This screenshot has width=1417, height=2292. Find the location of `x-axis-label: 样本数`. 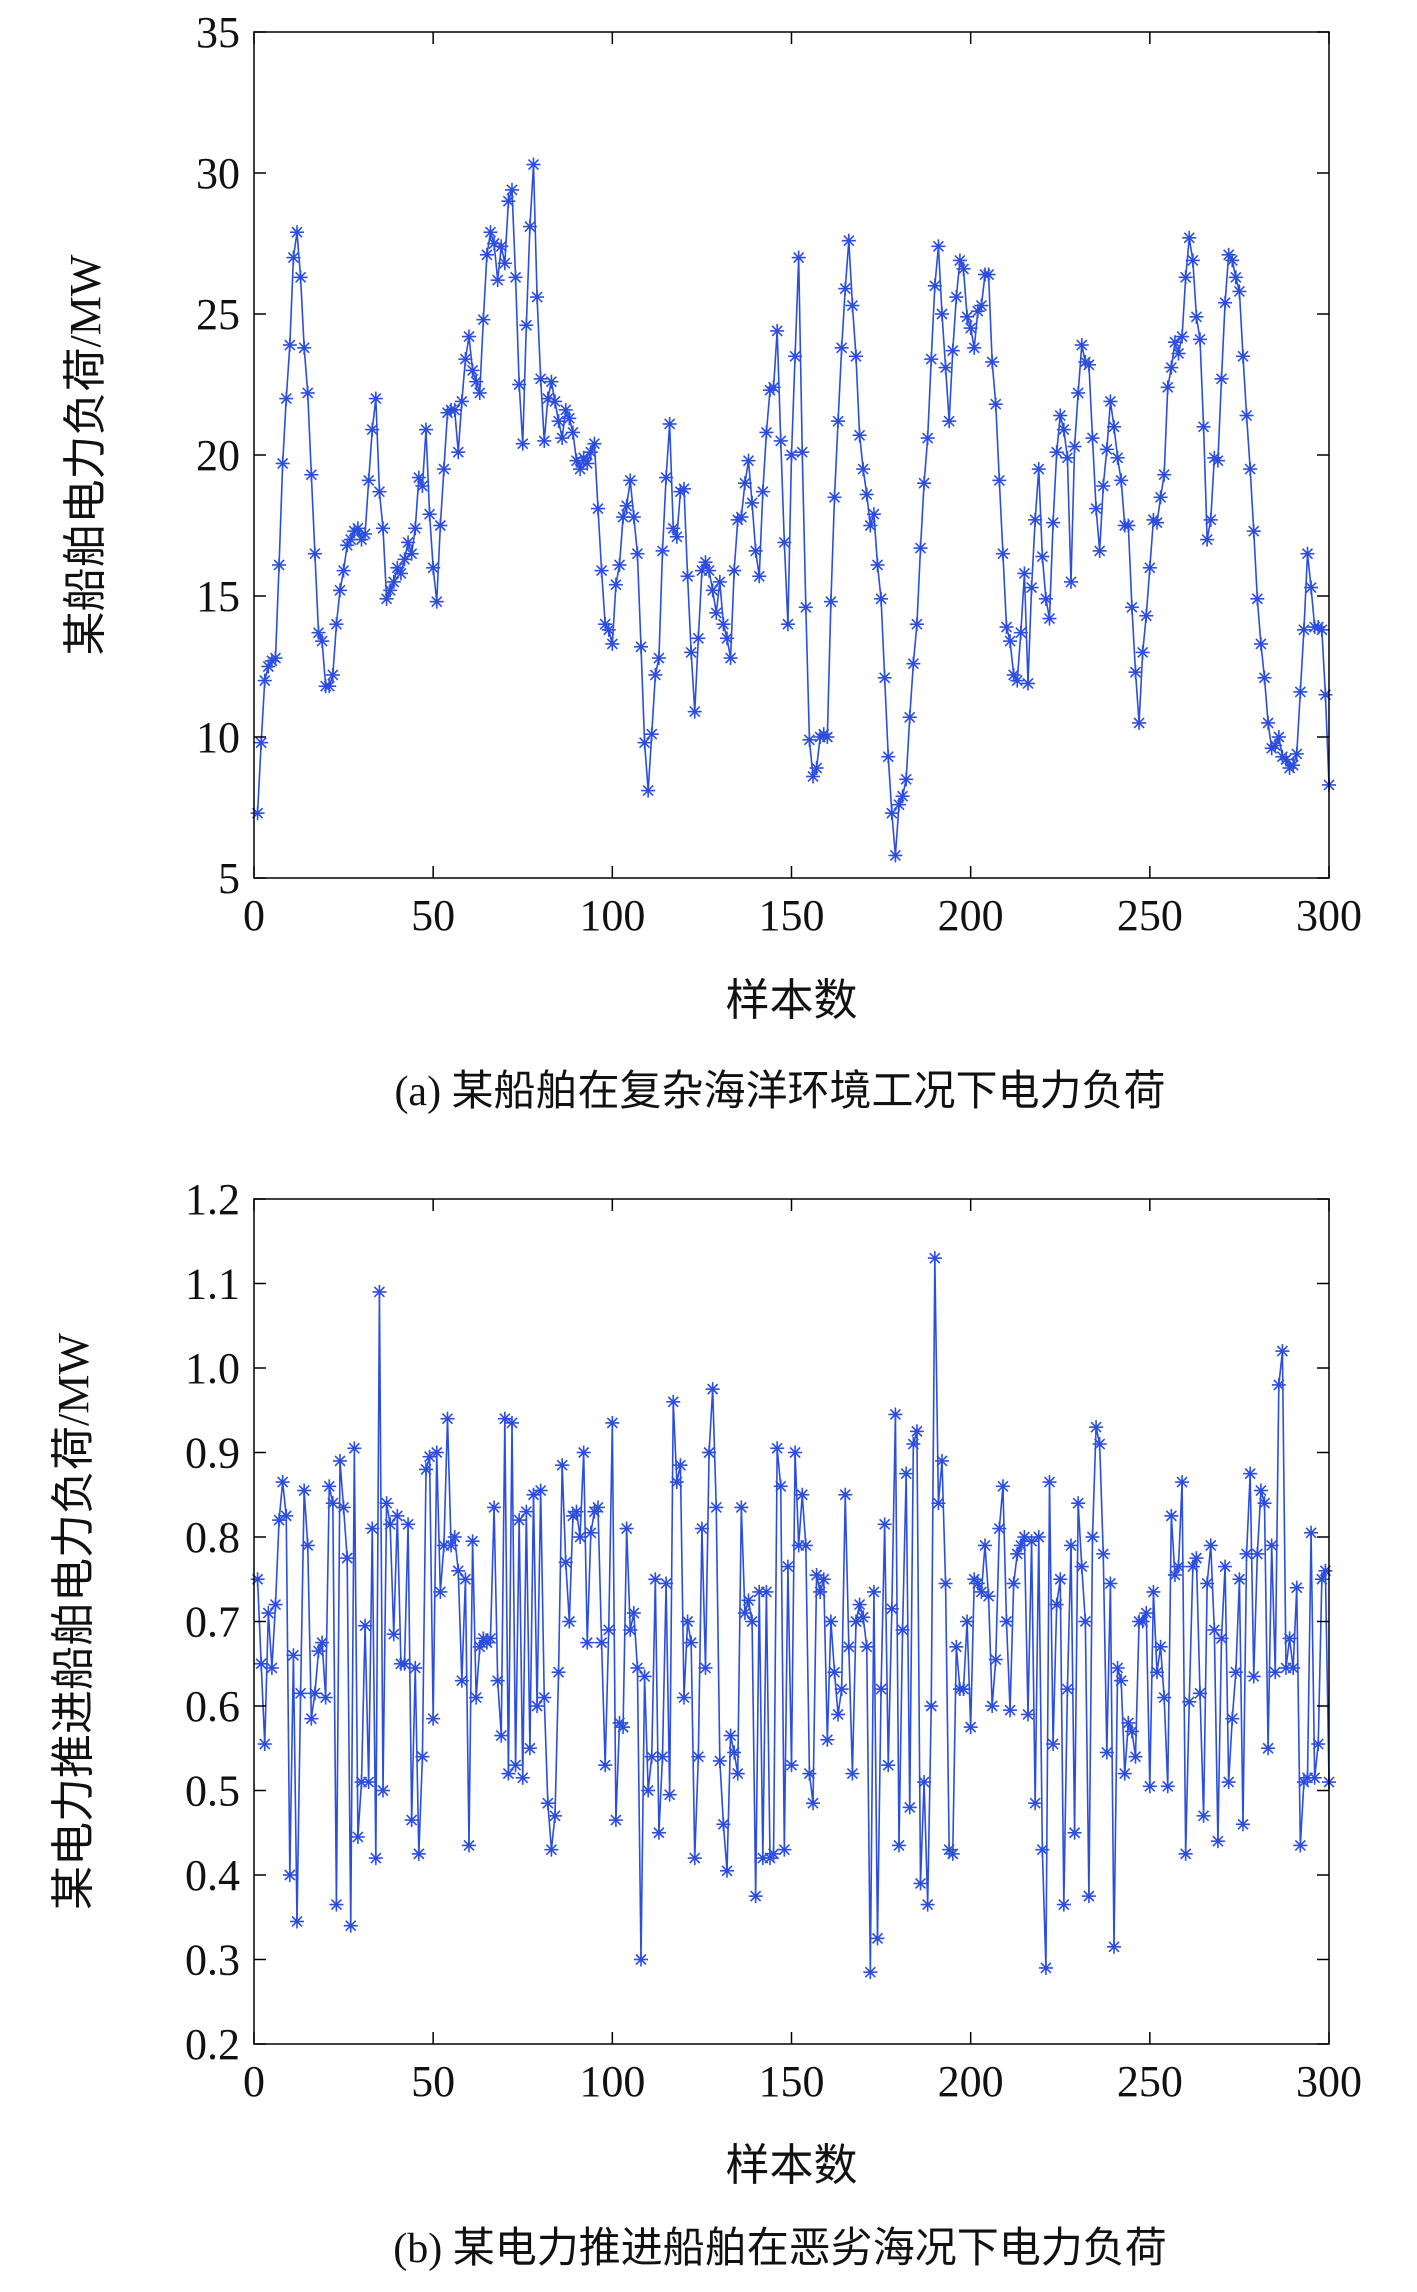

x-axis-label: 样本数 is located at coordinates (792, 2165).